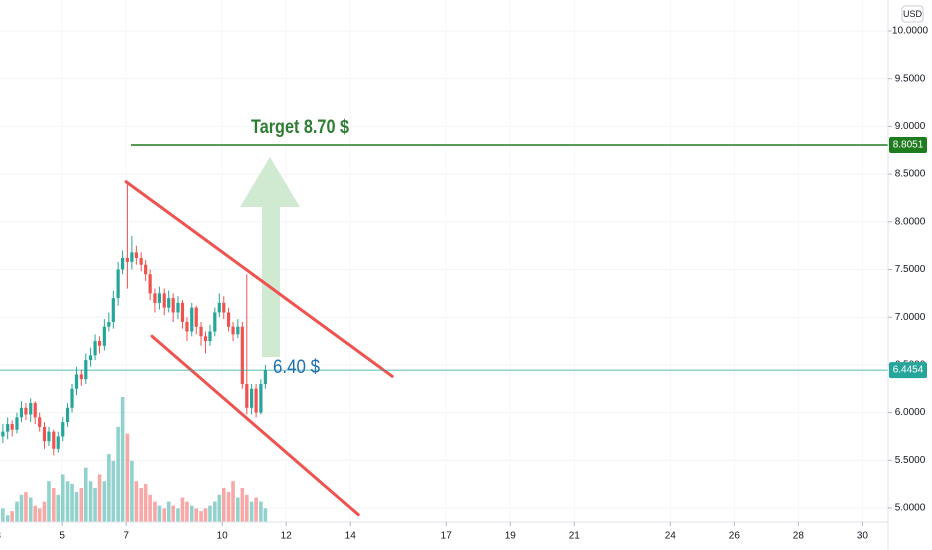 This screenshot has height=550, width=932. Describe the element at coordinates (910, 126) in the screenshot. I see `y-tick-label: 9.0000` at that location.